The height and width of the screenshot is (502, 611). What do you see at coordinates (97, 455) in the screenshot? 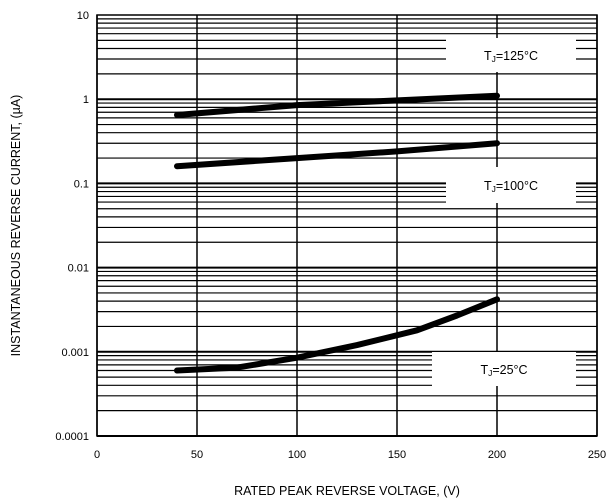
I see `x-tick-label: 0` at bounding box center [97, 455].